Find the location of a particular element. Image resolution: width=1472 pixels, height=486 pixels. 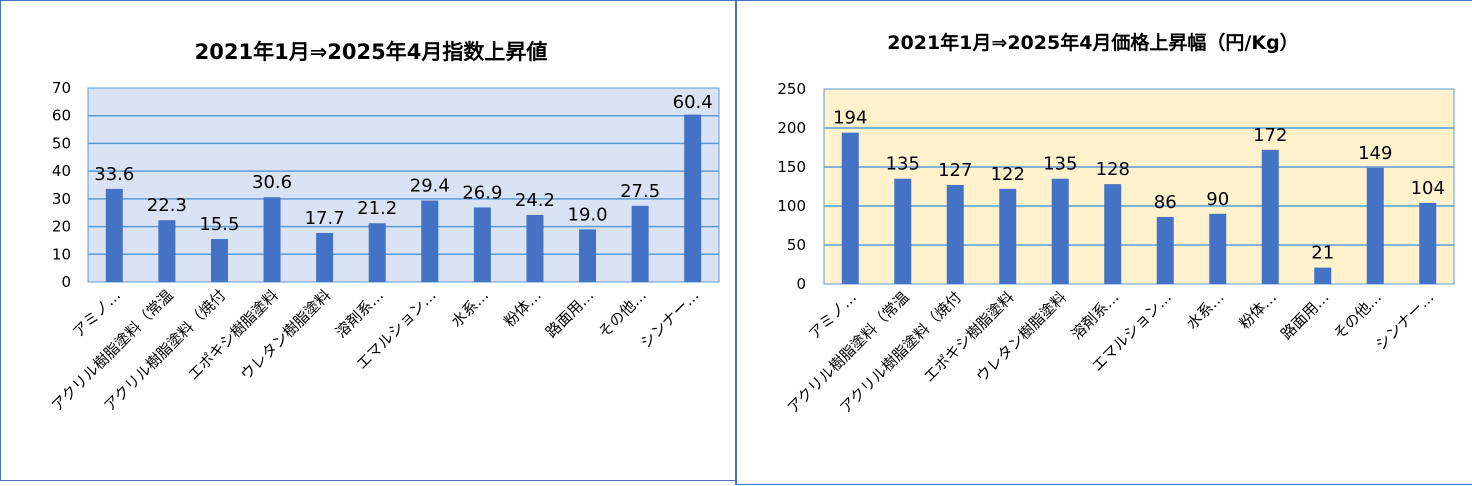

y-tick-label: 40 is located at coordinates (61, 171).